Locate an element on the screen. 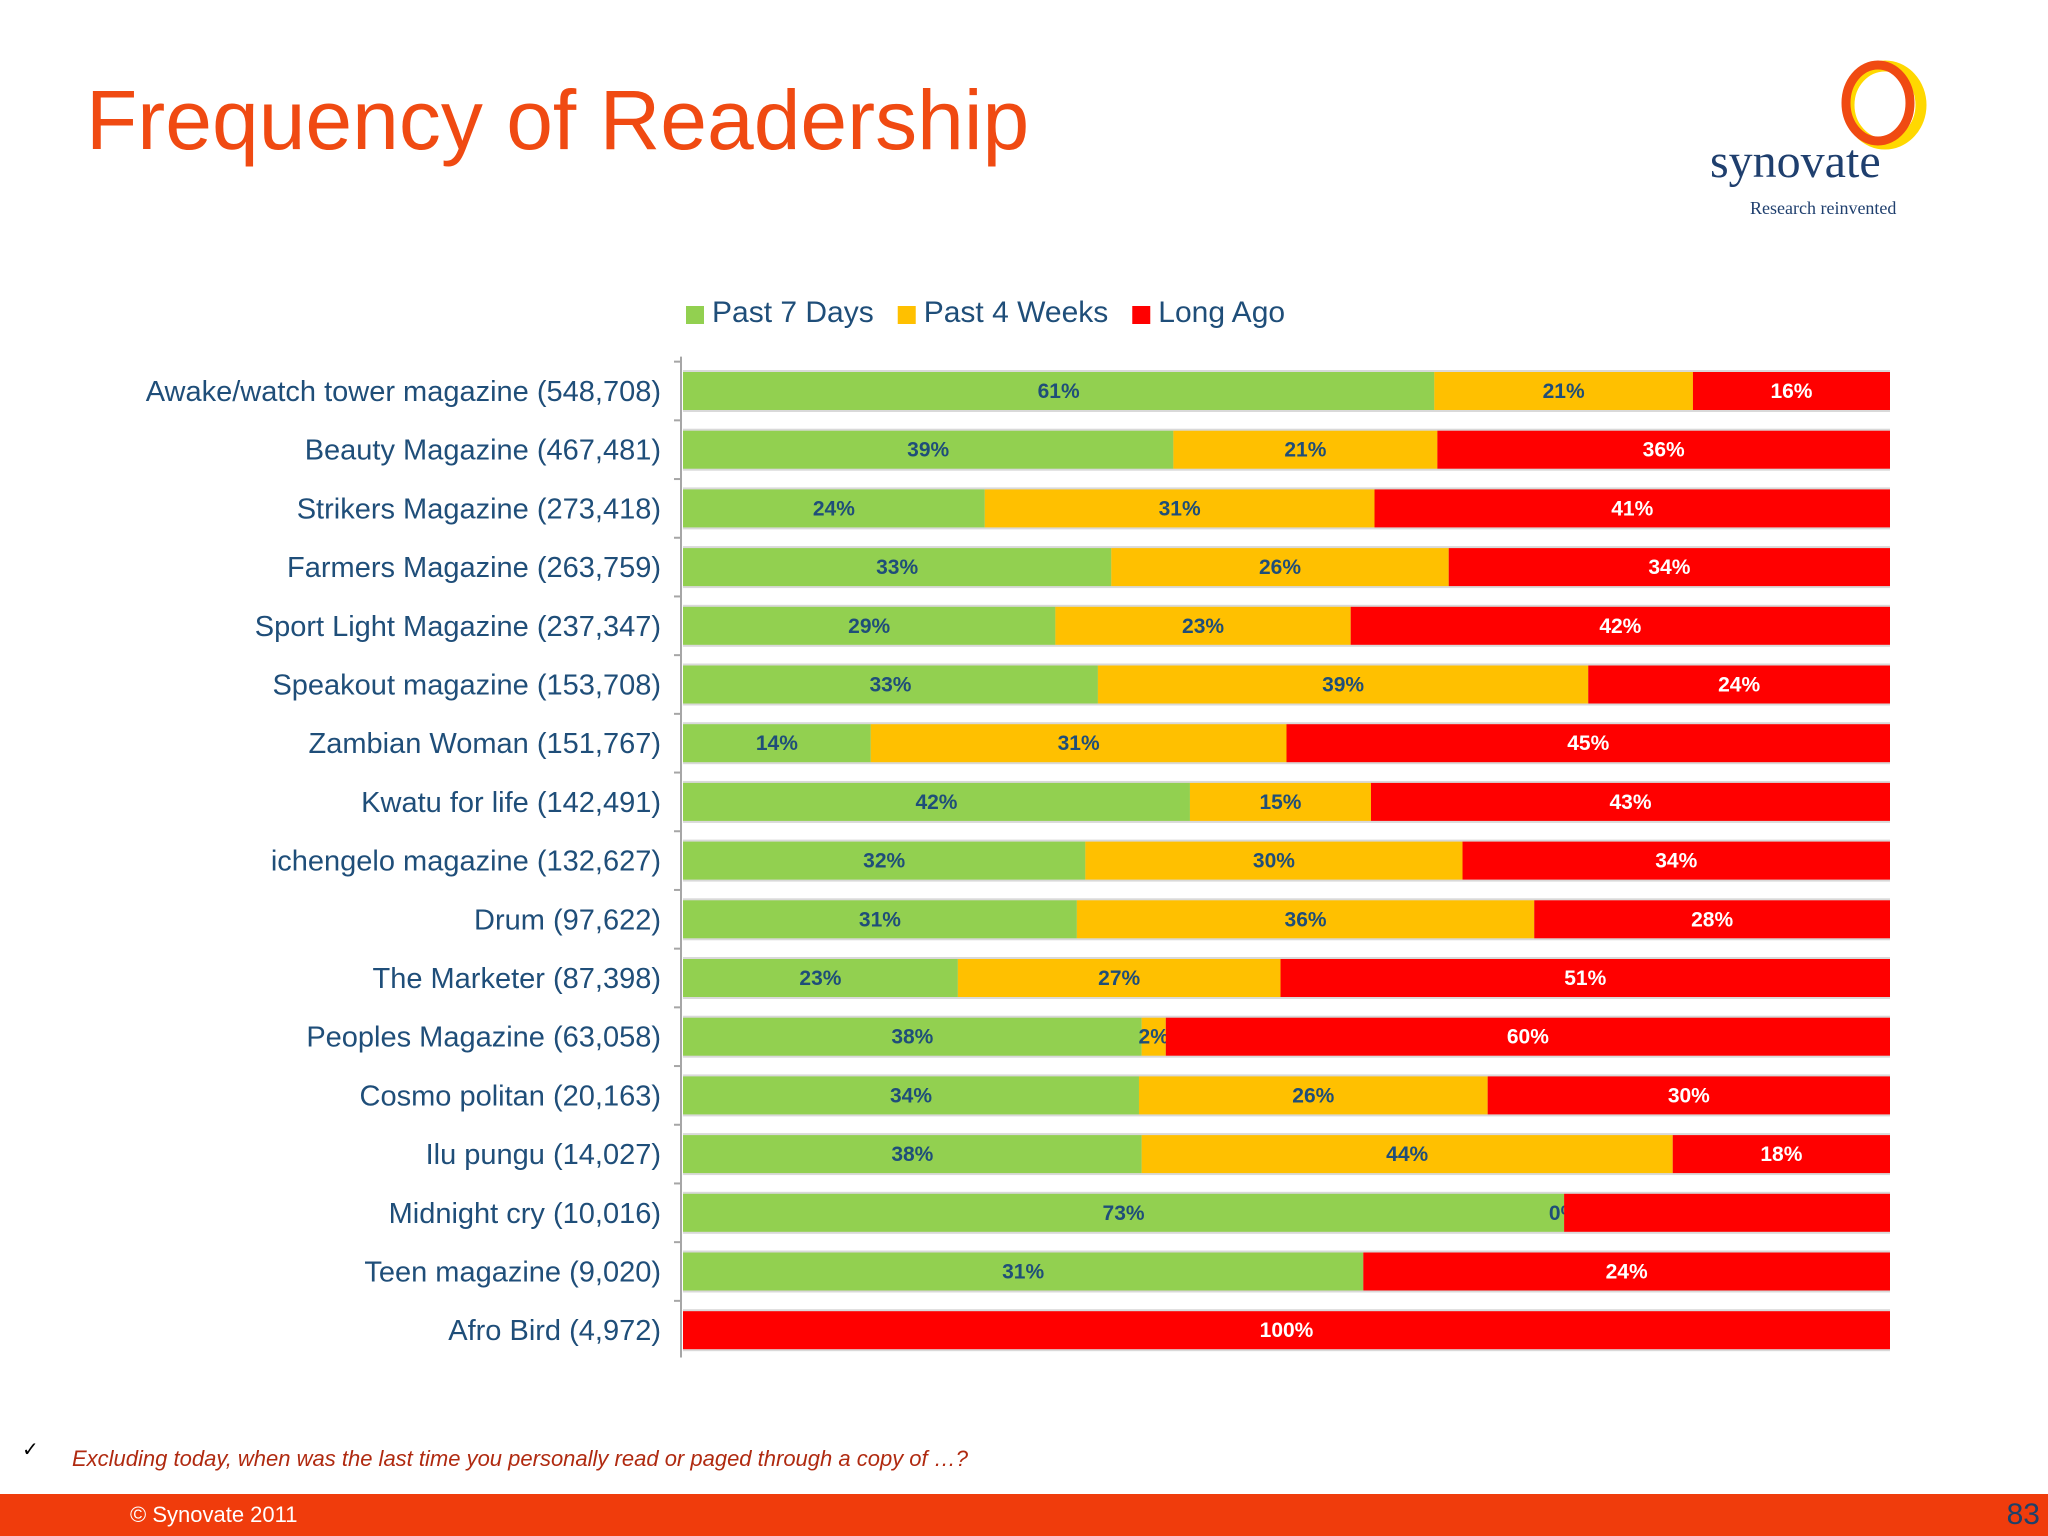 This screenshot has width=2048, height=1536. synovate-logo: synovate Research reinvented is located at coordinates (1820, 143).